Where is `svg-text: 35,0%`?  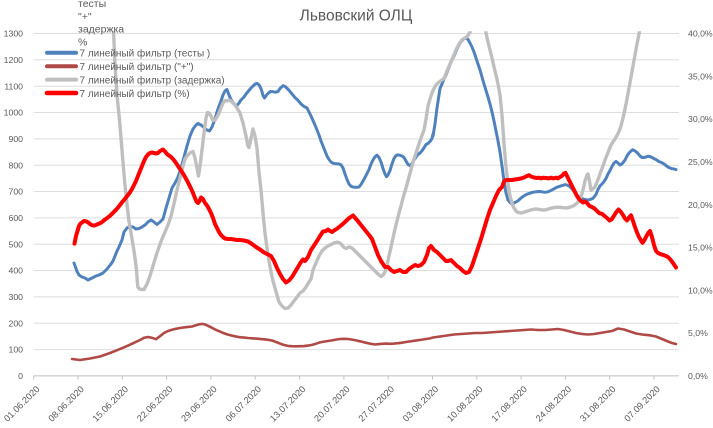
svg-text: 35,0% is located at coordinates (700, 76).